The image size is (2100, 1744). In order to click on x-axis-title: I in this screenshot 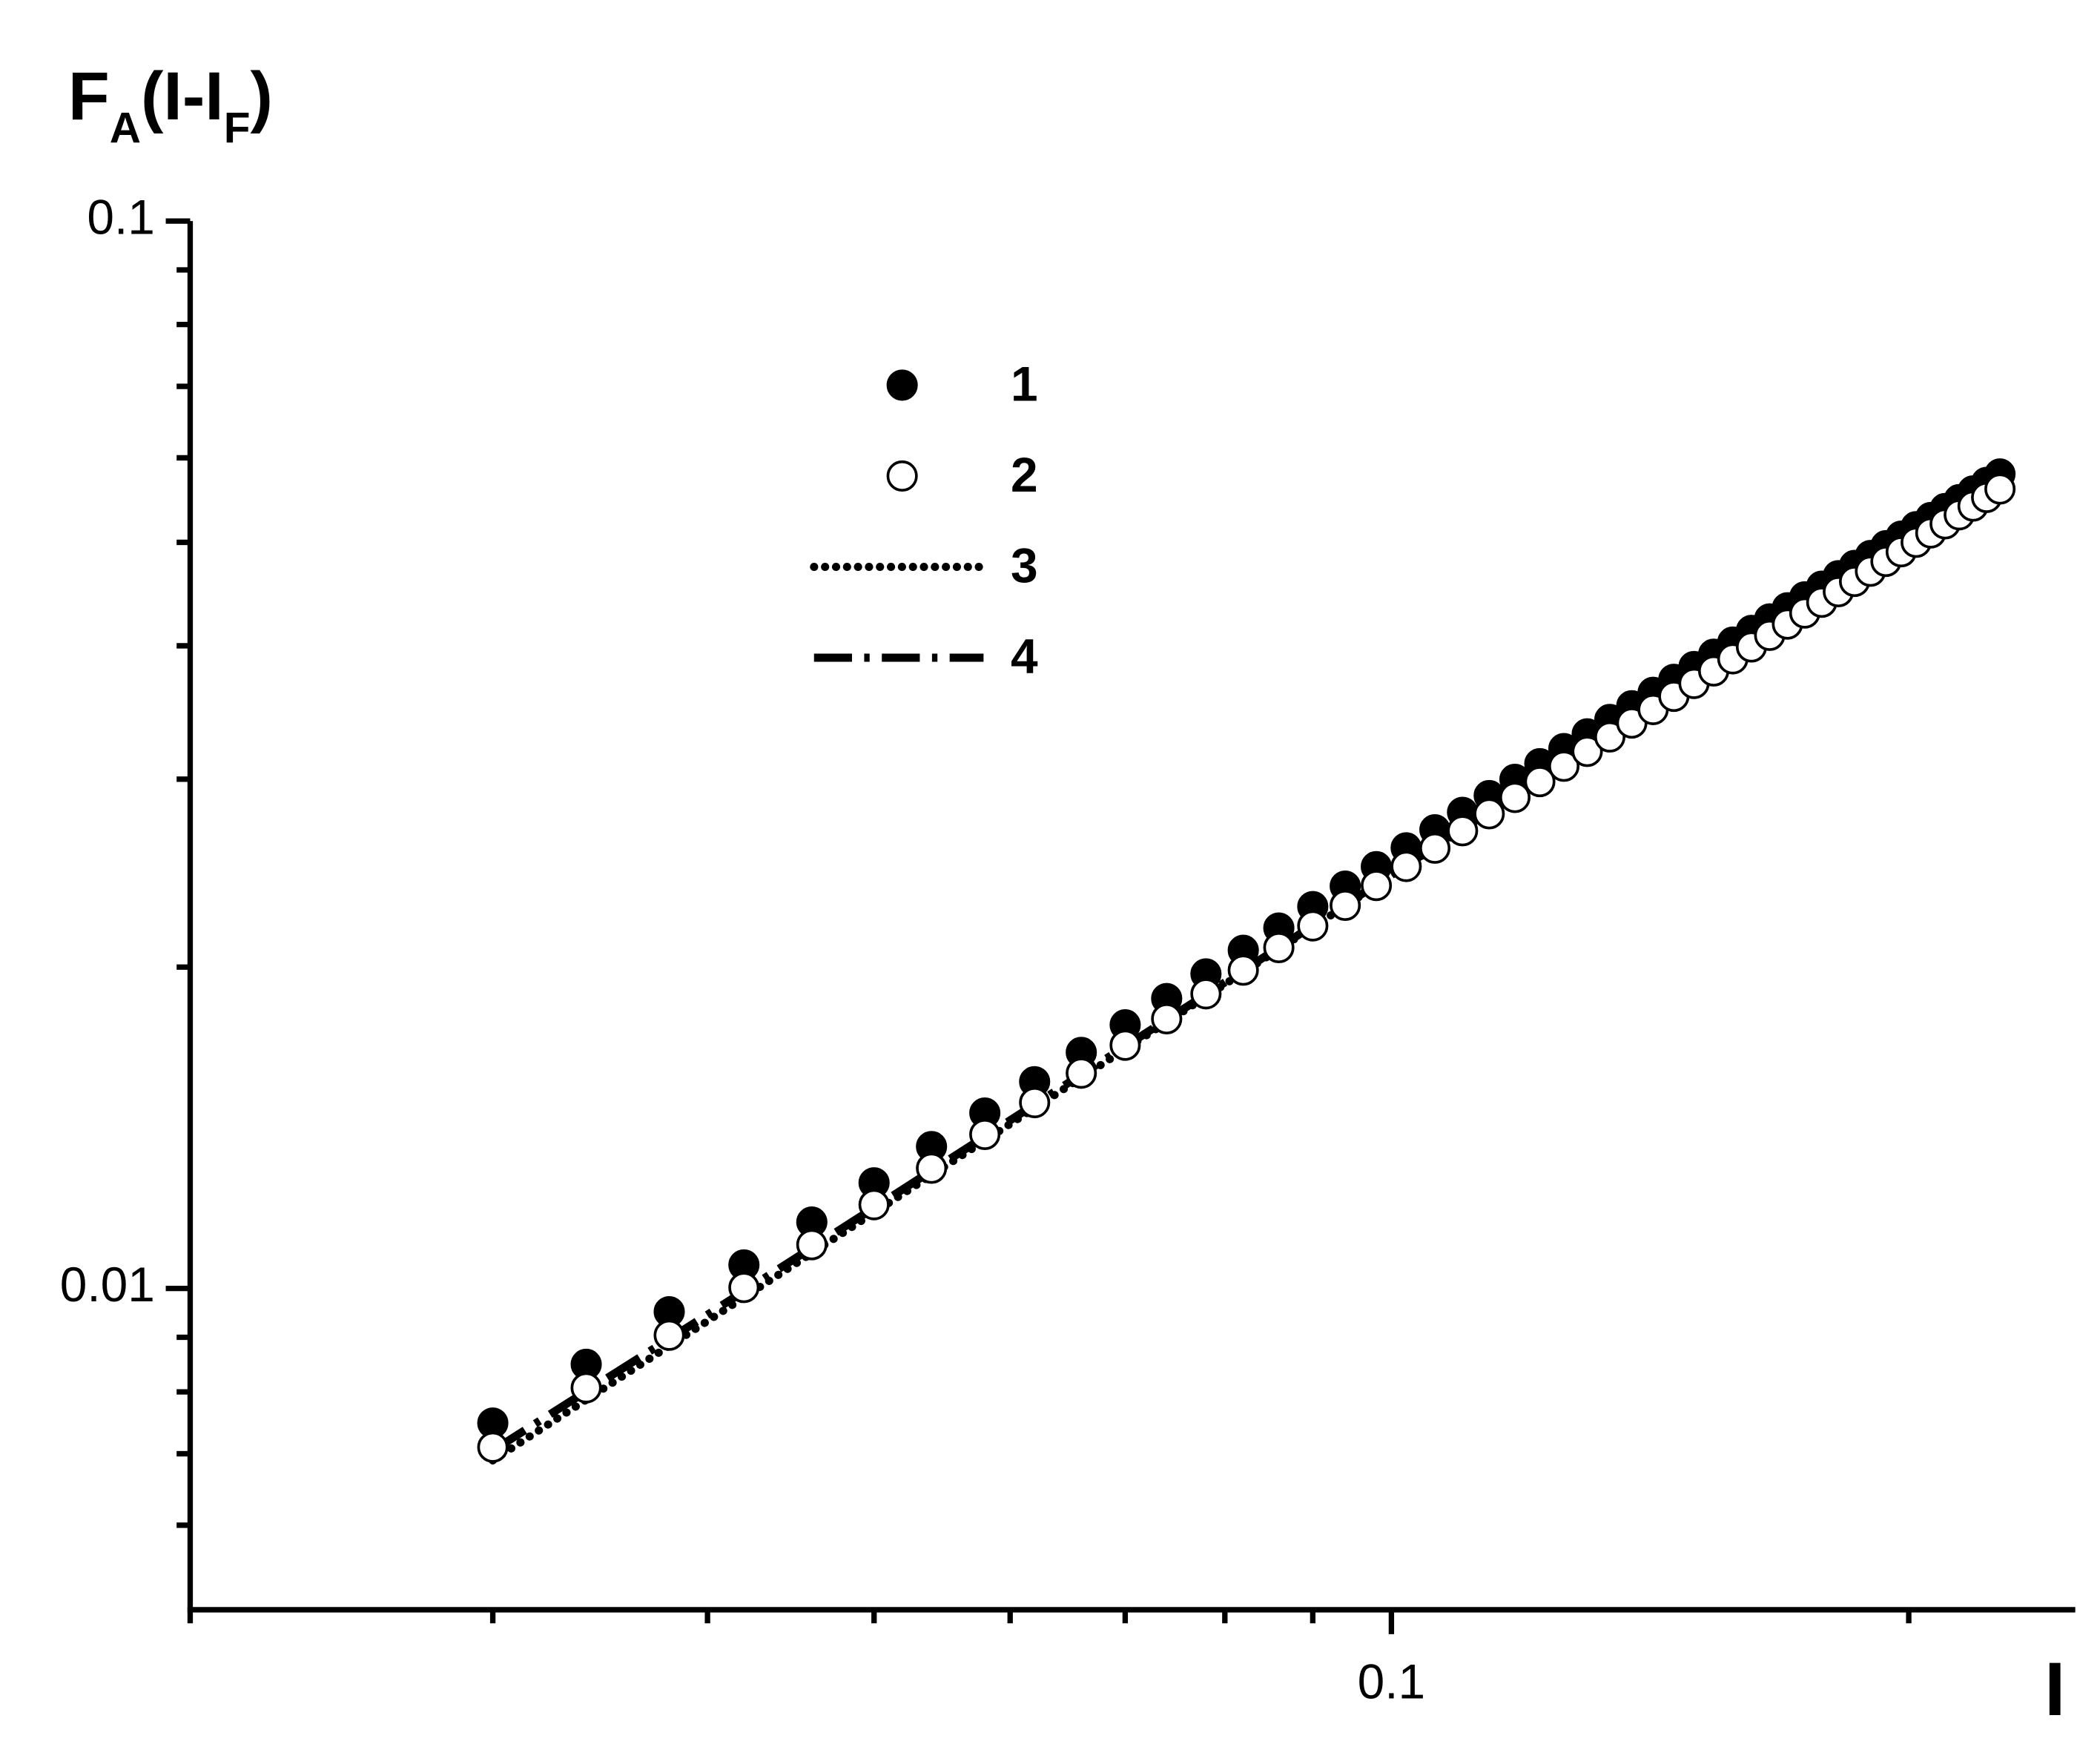, I will do `click(2054, 1689)`.